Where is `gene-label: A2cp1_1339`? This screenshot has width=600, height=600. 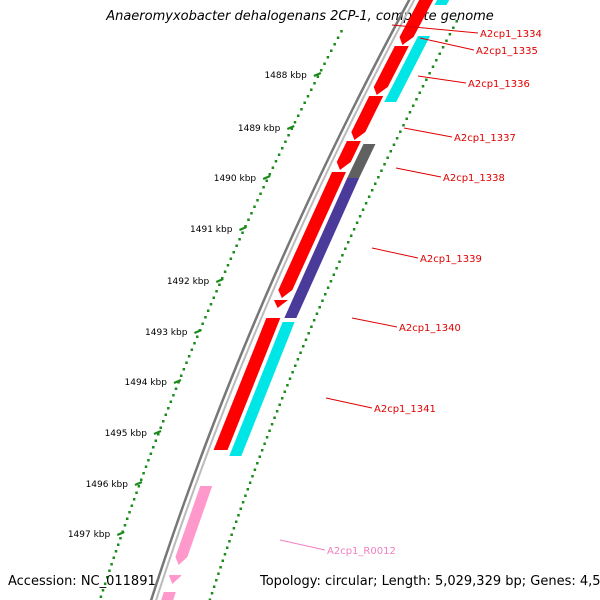 gene-label: A2cp1_1339 is located at coordinates (451, 259).